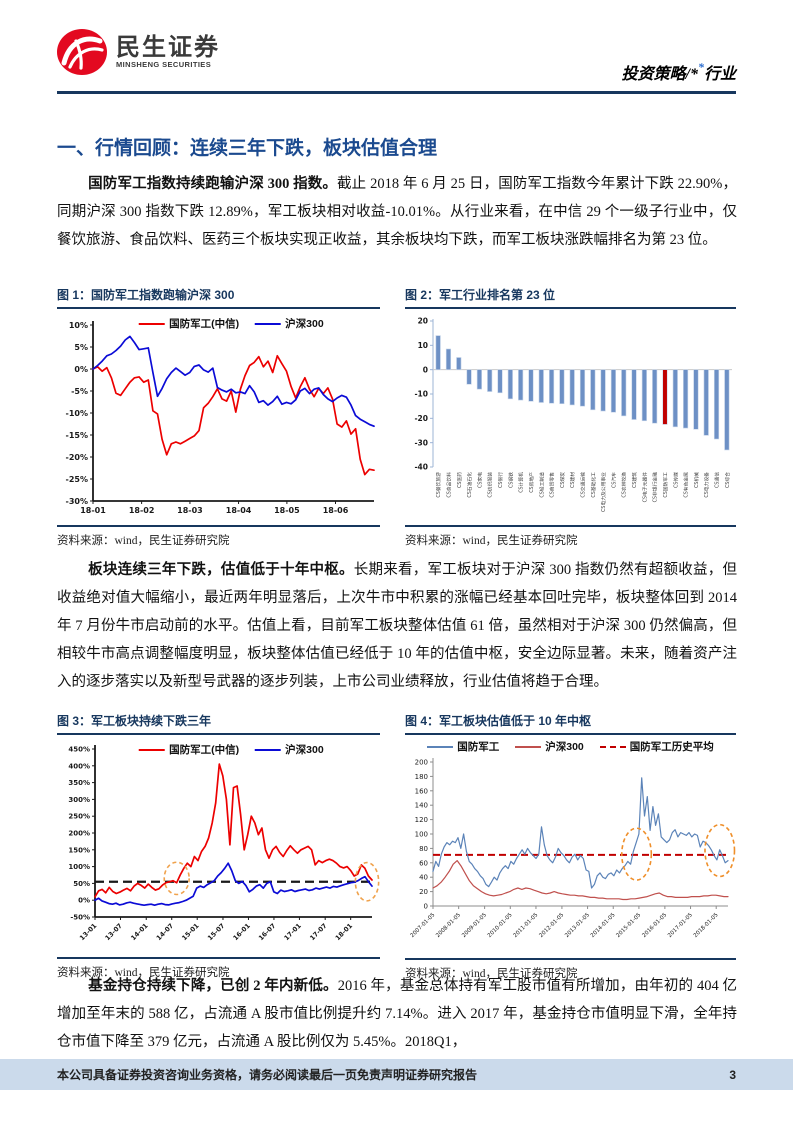 This screenshot has height=1122, width=793. I want to click on svg-text: -5%, so click(79, 391).